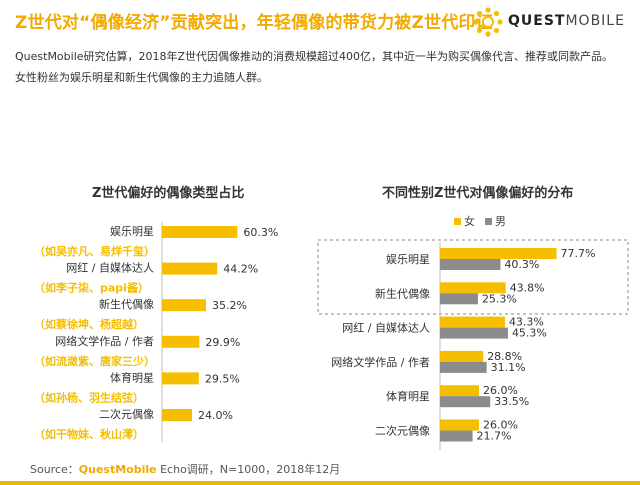 The width and height of the screenshot is (640, 485). What do you see at coordinates (494, 436) in the screenshot?
I see `right-value-label-male-5: 21.7%` at bounding box center [494, 436].